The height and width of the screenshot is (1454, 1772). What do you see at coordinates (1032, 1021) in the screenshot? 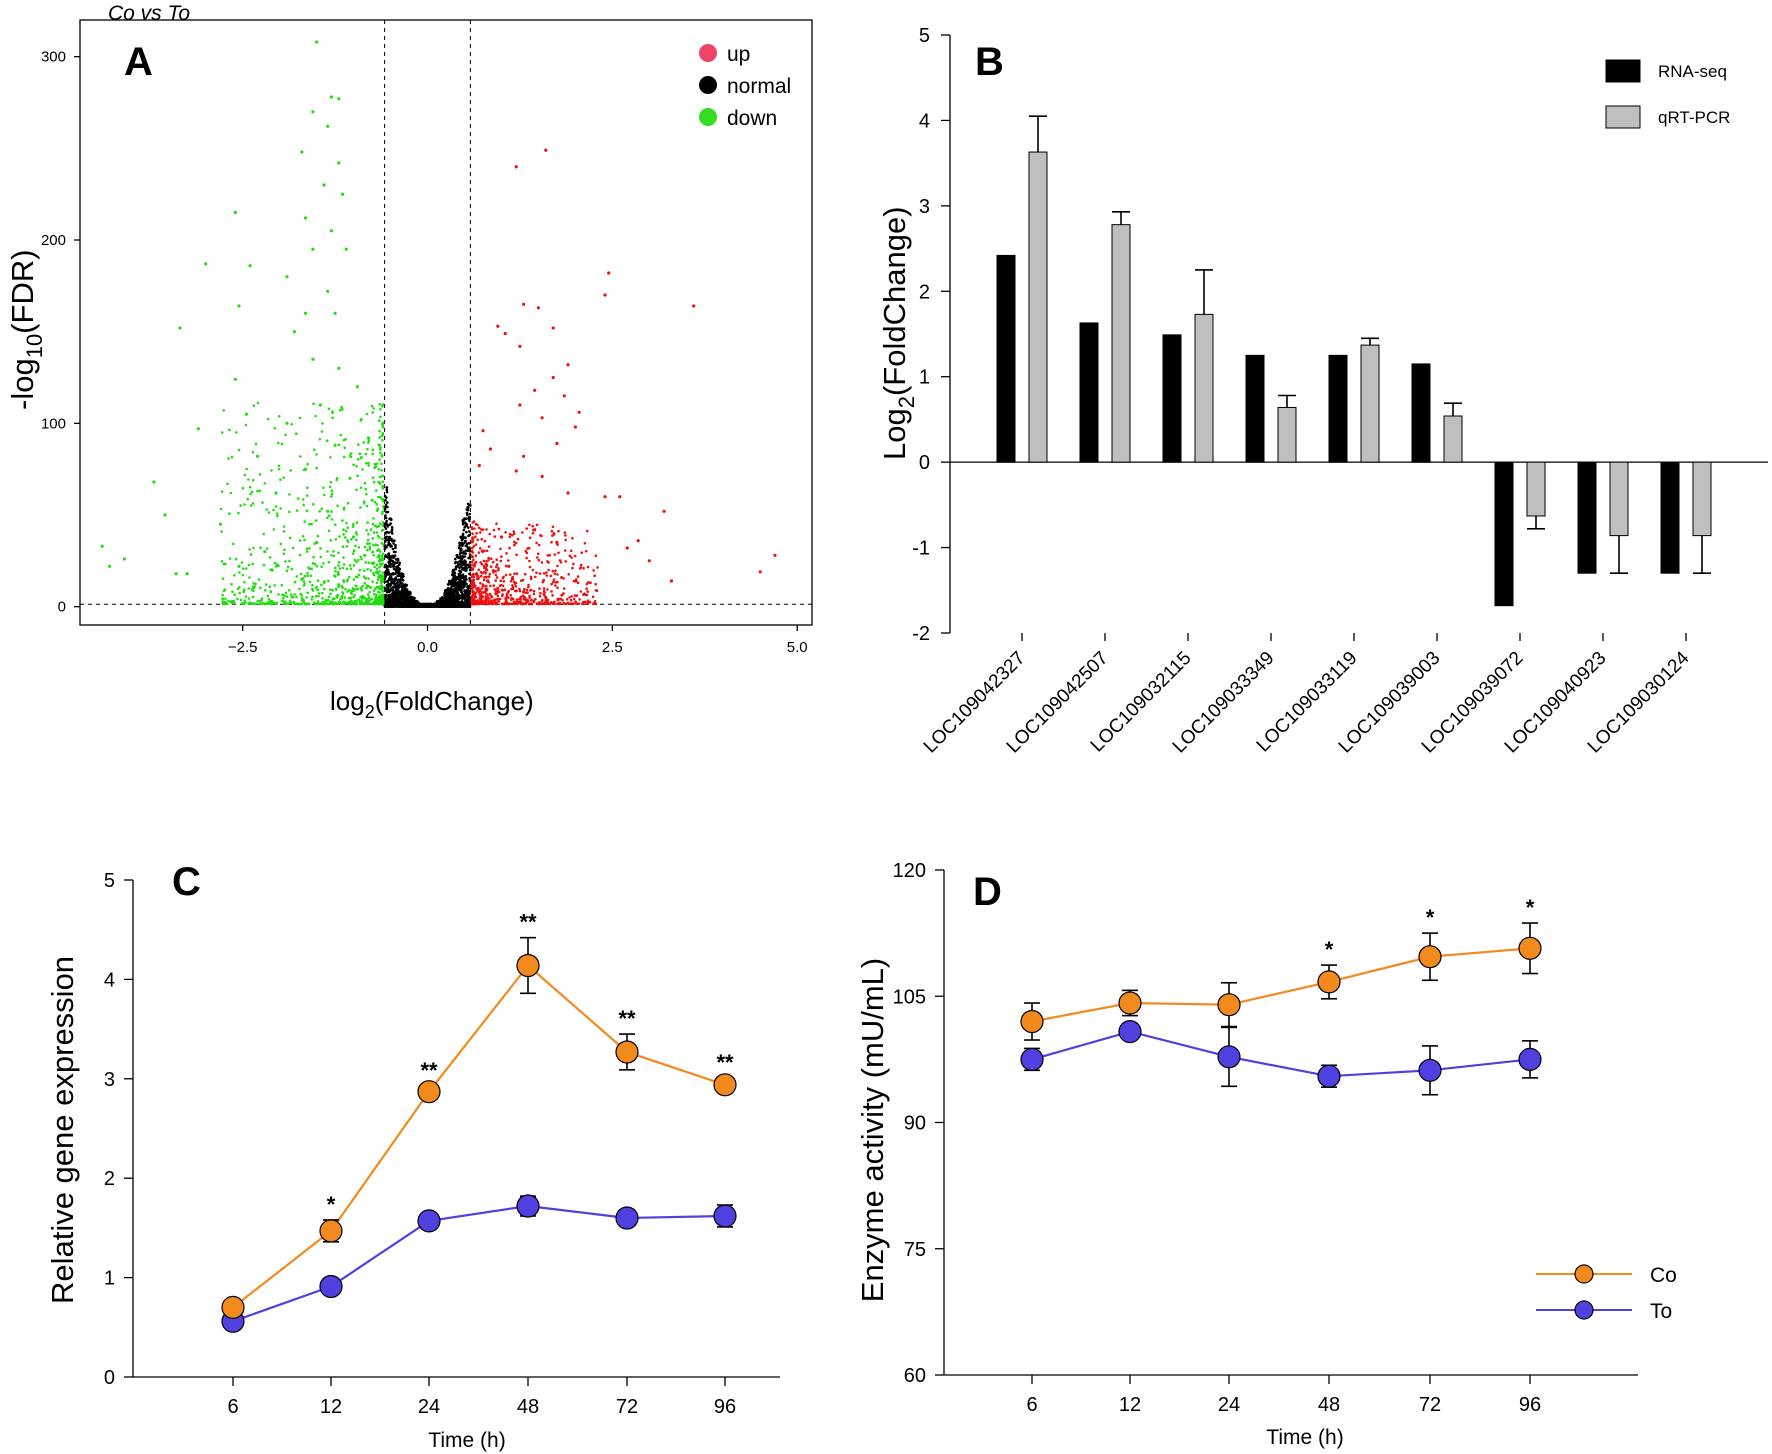
I see `point-co` at bounding box center [1032, 1021].